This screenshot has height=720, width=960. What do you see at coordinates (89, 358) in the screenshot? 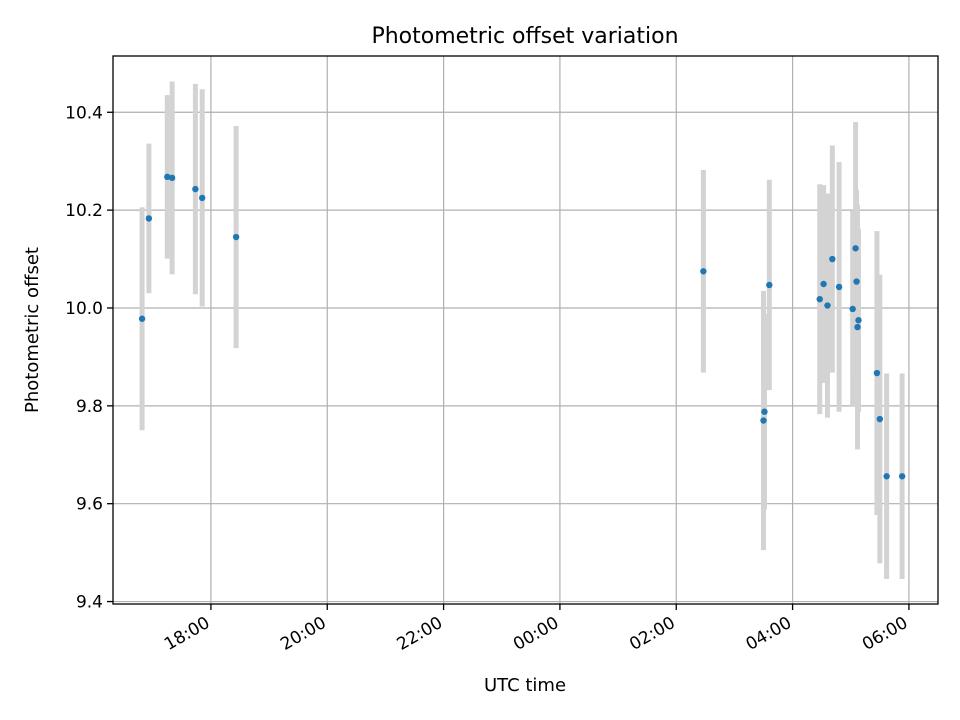
I see `y-axis-ticks: 9.4 9.6 9.8 10.0 10.2 10.4` at bounding box center [89, 358].